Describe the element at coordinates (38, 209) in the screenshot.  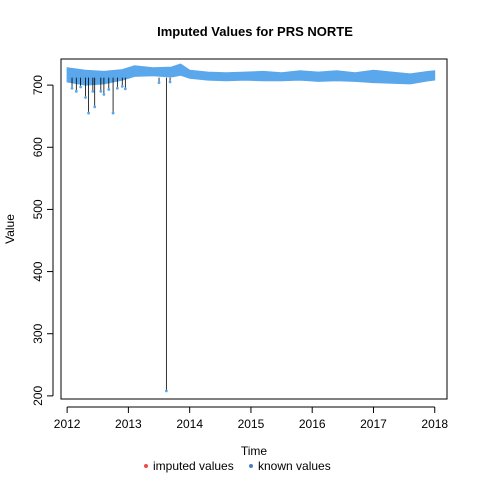
I see `y-tick-label: 500` at that location.